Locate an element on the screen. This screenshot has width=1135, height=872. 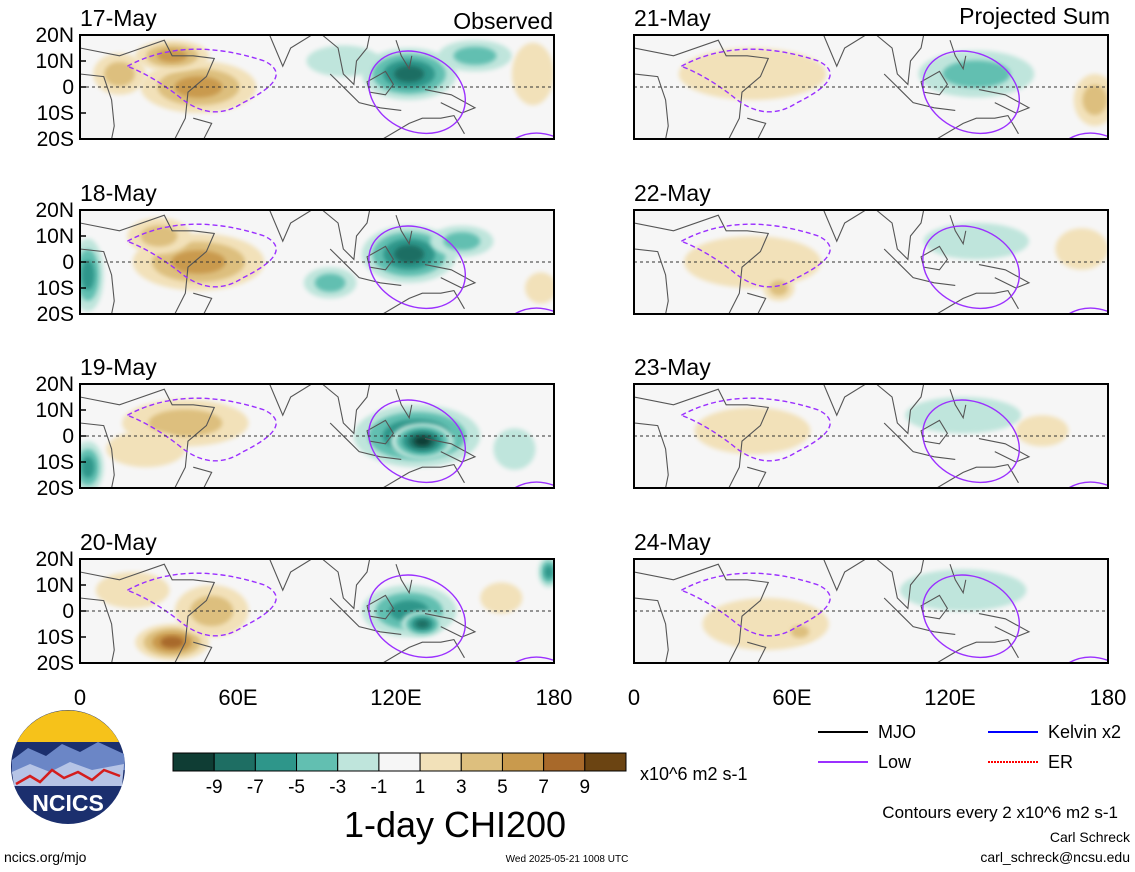
x-axis-ticks: 0 60E 120E 180 0 60E 120E 180 is located at coordinates (600, 697).